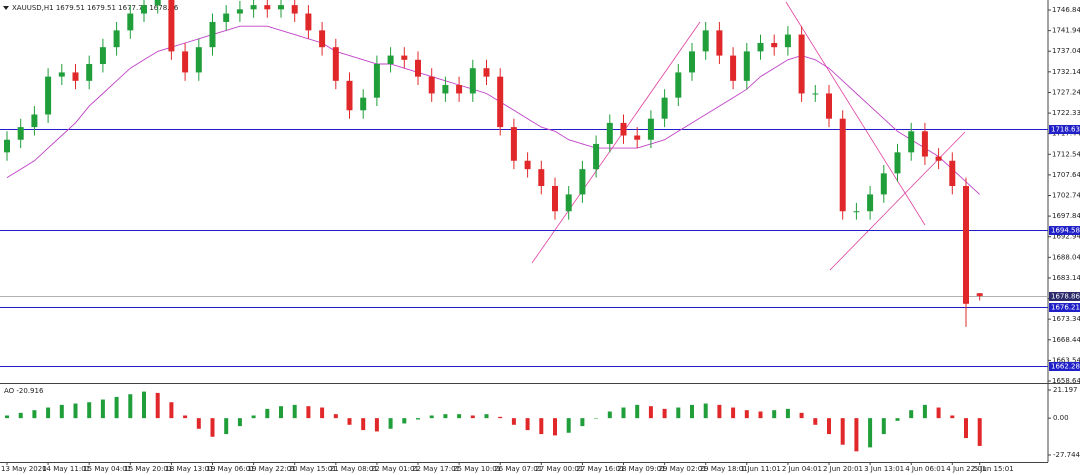 The width and height of the screenshot is (1080, 475). What do you see at coordinates (1066, 92) in the screenshot?
I see `y-tick-label: 1727.24` at bounding box center [1066, 92].